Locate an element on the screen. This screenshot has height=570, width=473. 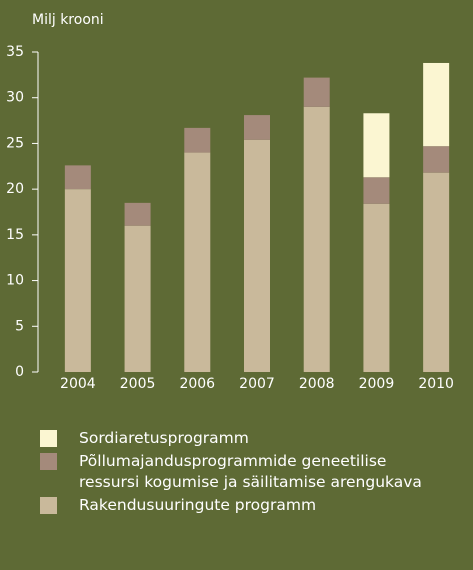
y-tick-label: 5 is located at coordinates (19, 326).